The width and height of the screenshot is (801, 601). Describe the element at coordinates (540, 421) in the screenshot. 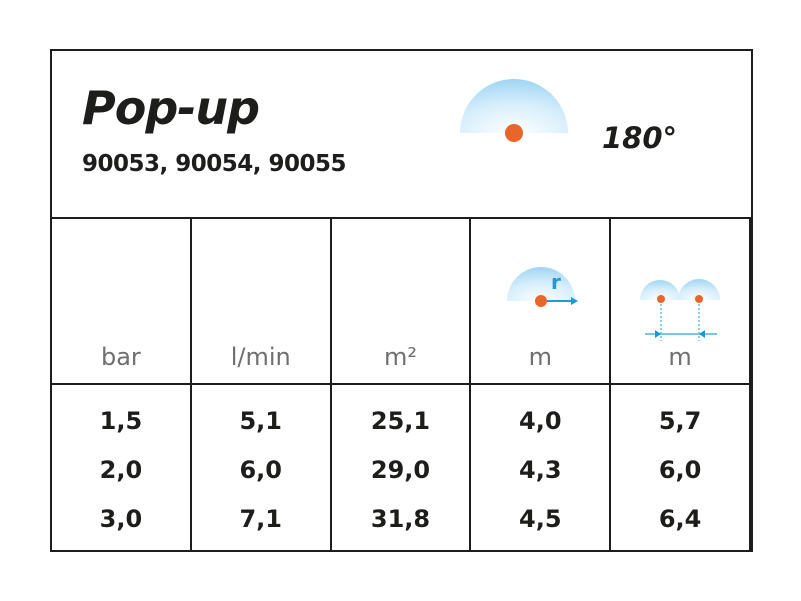

I see `table-cell: 4,0` at that location.